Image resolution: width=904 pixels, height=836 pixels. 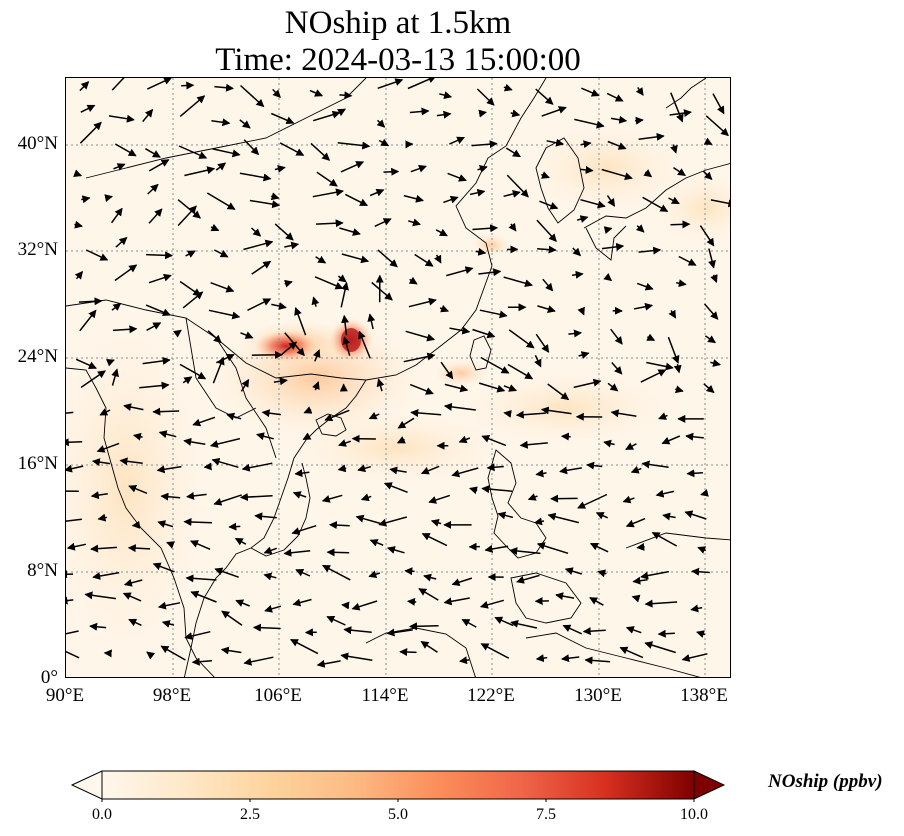 What do you see at coordinates (172, 695) in the screenshot?
I see `lon-tick-label: 98°E` at bounding box center [172, 695].